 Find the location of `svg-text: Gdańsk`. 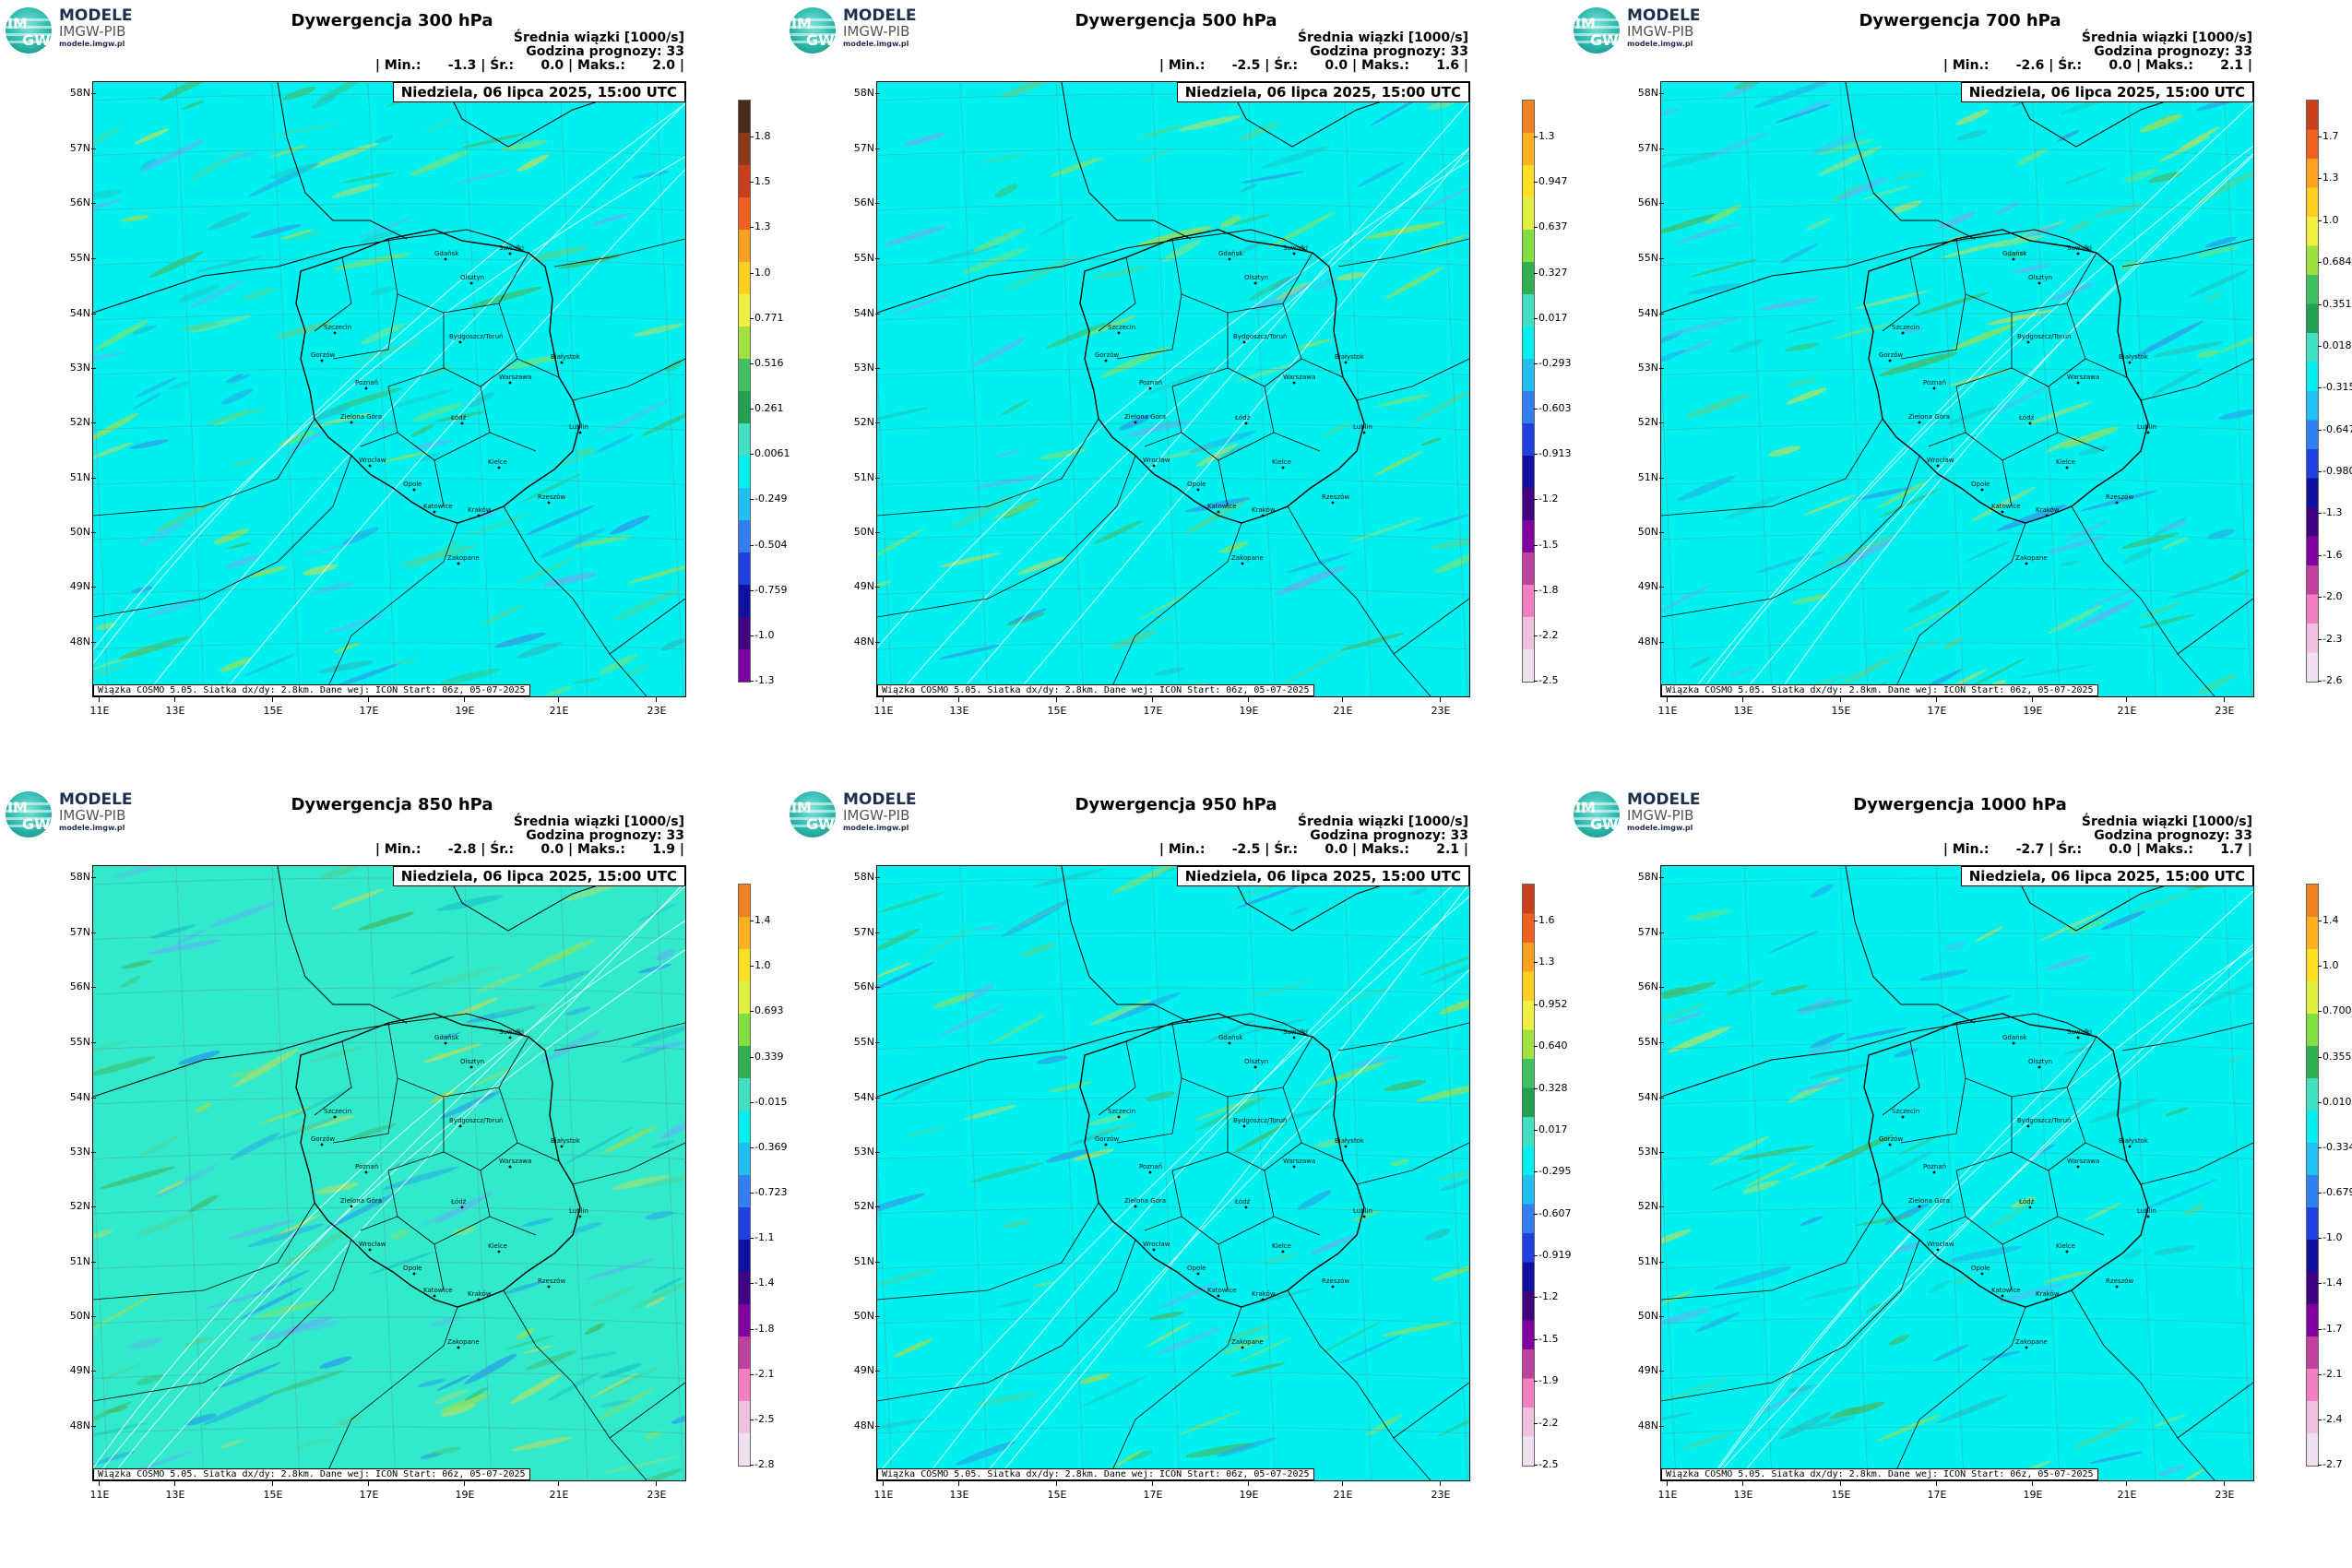

svg-text: Gdańsk is located at coordinates (2014, 1037).